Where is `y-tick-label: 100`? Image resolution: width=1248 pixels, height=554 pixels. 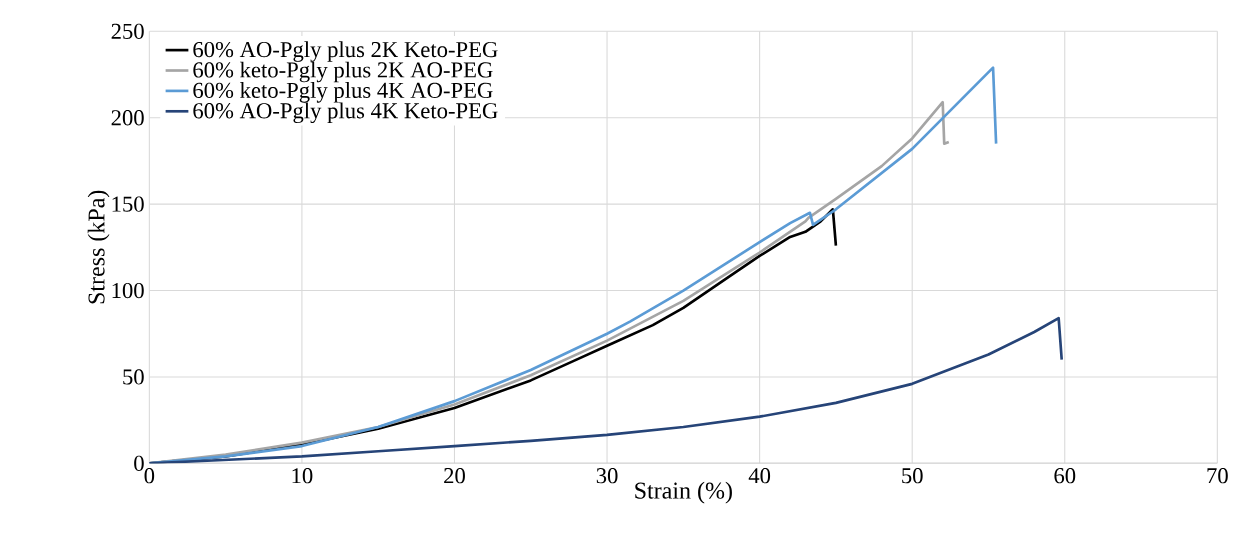 y-tick-label: 100 is located at coordinates (128, 290).